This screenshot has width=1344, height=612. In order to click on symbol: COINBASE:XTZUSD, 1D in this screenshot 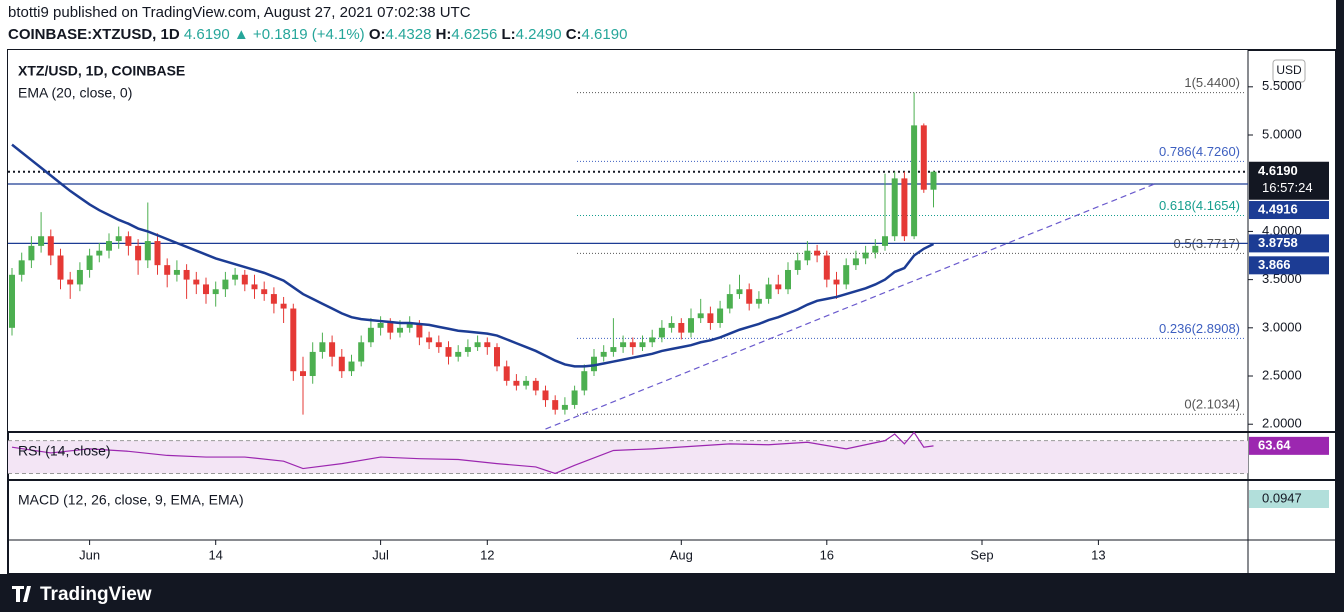, I will do `click(94, 34)`.